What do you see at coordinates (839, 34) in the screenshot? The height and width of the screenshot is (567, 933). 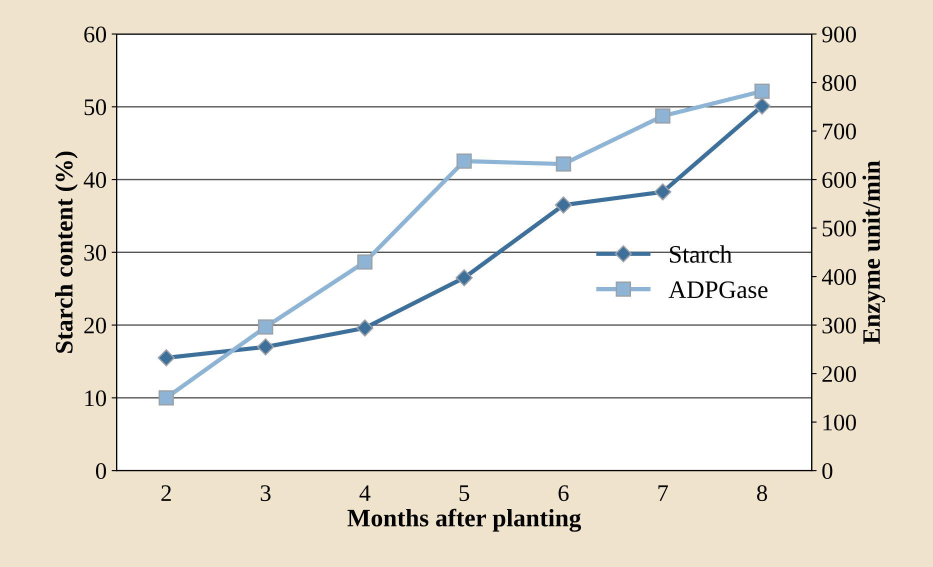 I see `y2-tick-label: 900` at bounding box center [839, 34].